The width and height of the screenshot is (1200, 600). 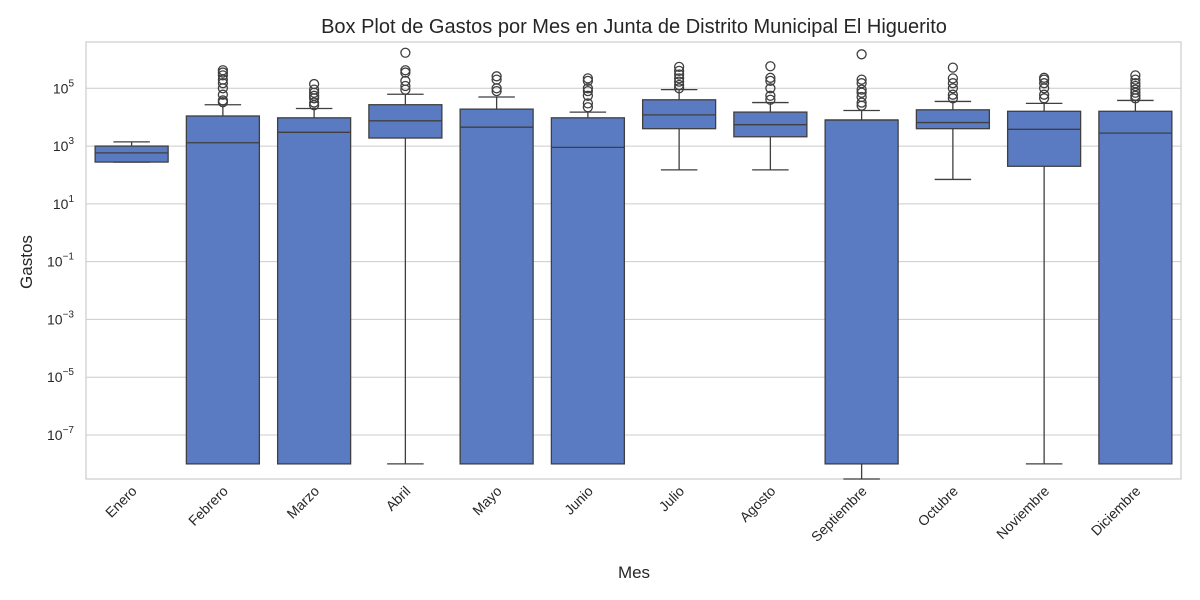 I want to click on x-tick-label: Septiembre, so click(x=839, y=514).